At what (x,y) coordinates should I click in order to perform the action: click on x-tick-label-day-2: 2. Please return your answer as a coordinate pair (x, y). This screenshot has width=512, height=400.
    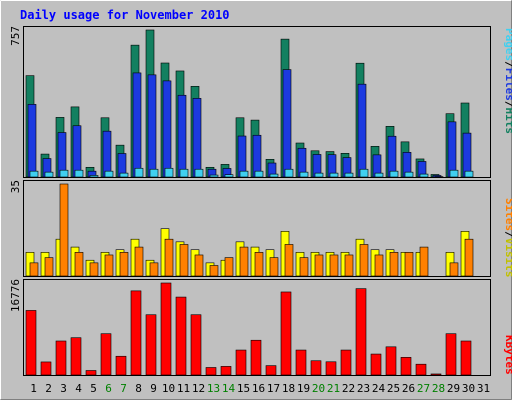
    Looking at the image, I should click on (48, 388).